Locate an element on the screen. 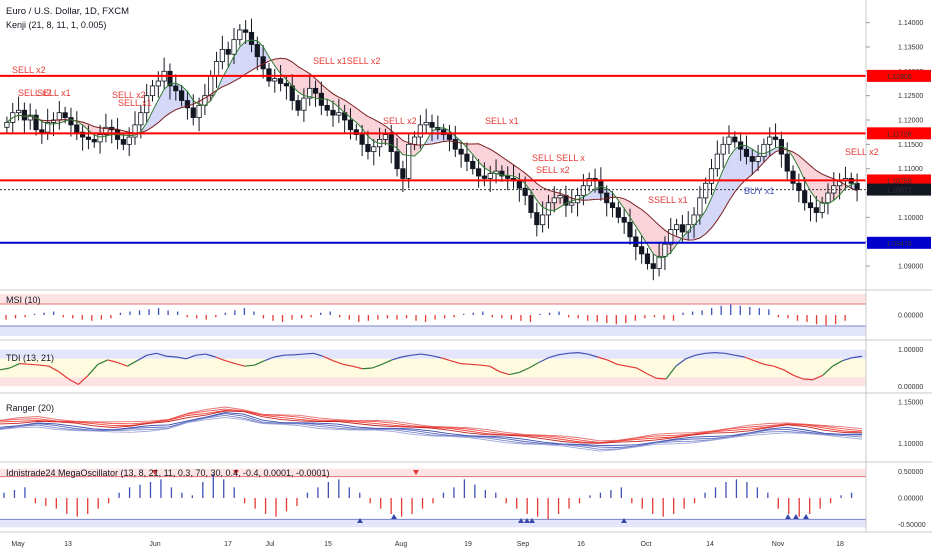 Image resolution: width=932 pixels, height=550 pixels. msi-pane is located at coordinates (433, 315).